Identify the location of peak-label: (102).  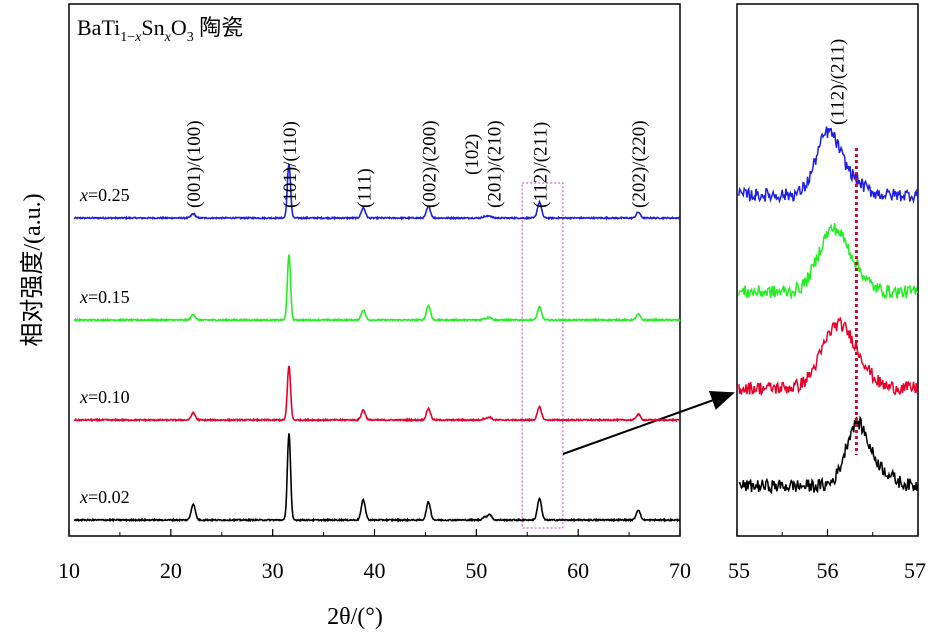
(472, 154).